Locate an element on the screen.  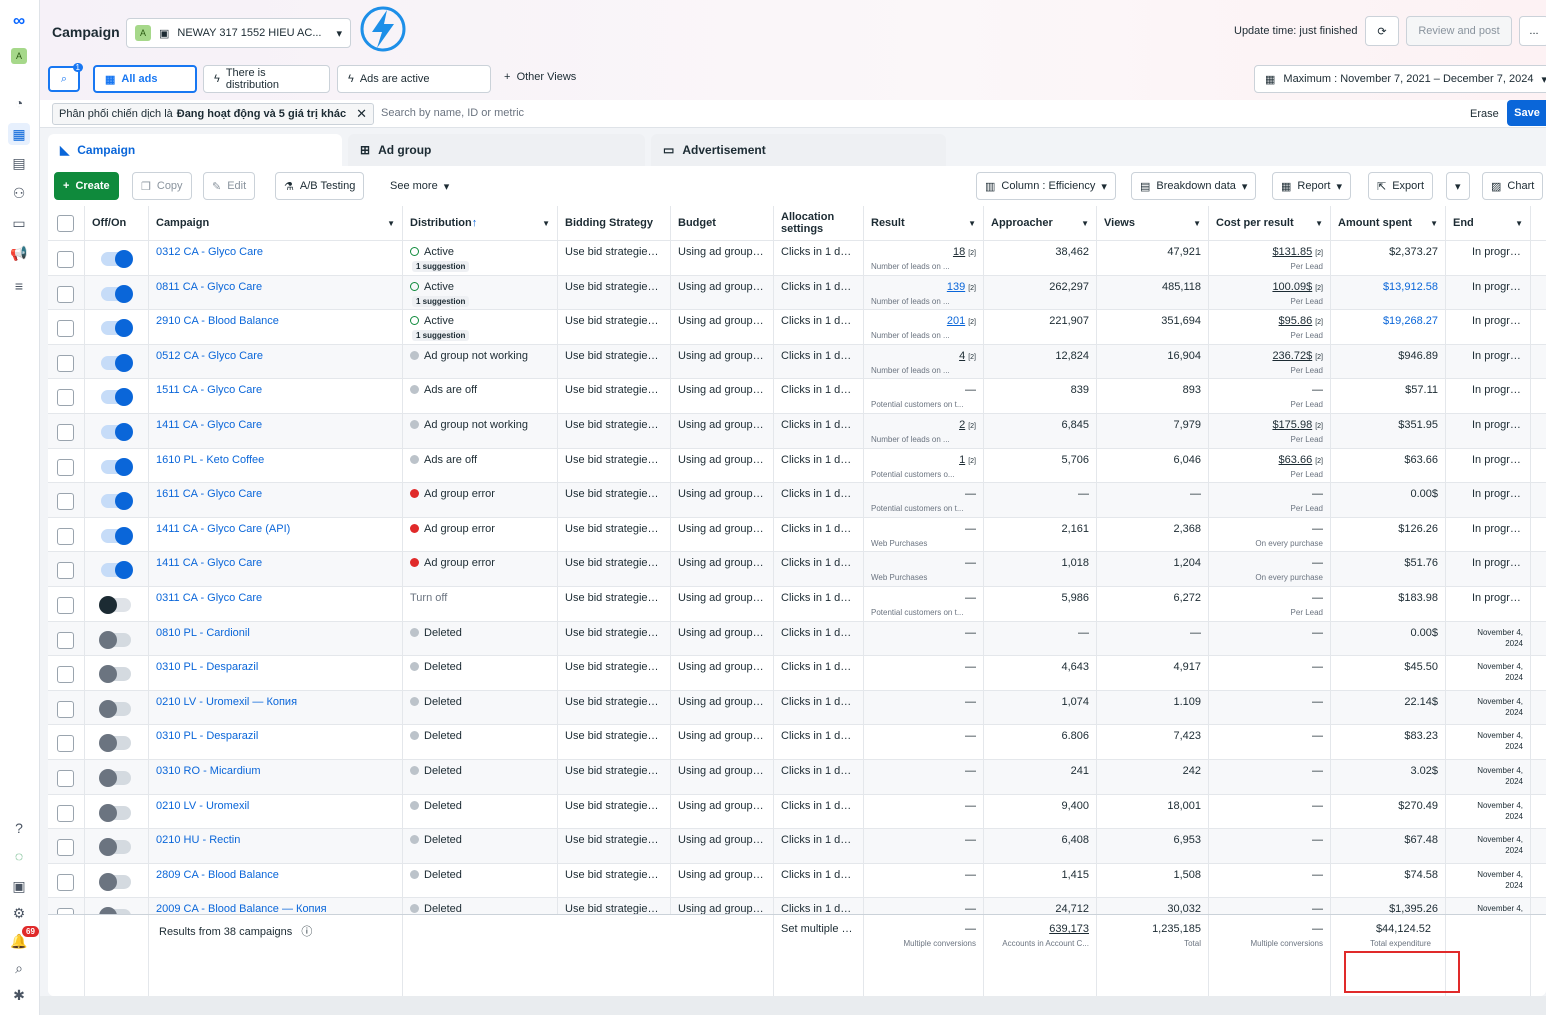
erase-button: Erase is located at coordinates (1484, 114).